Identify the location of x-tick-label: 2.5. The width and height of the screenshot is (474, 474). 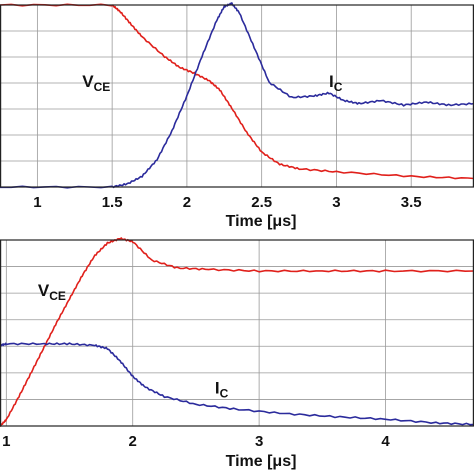
(261, 202).